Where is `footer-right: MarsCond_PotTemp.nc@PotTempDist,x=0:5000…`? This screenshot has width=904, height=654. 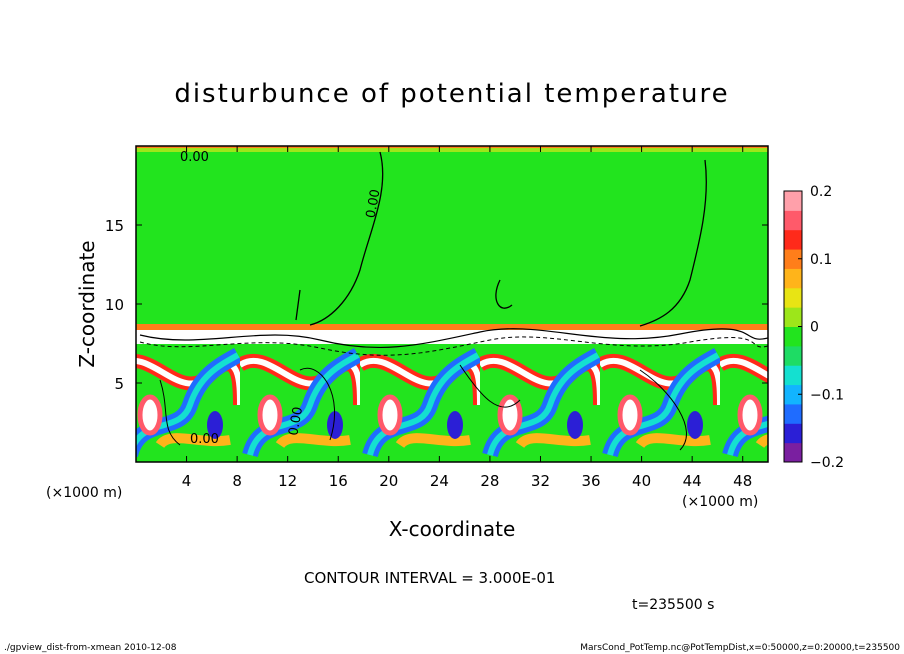
footer-right: MarsCond_PotTemp.nc@PotTempDist,x=0:5000… is located at coordinates (740, 648).